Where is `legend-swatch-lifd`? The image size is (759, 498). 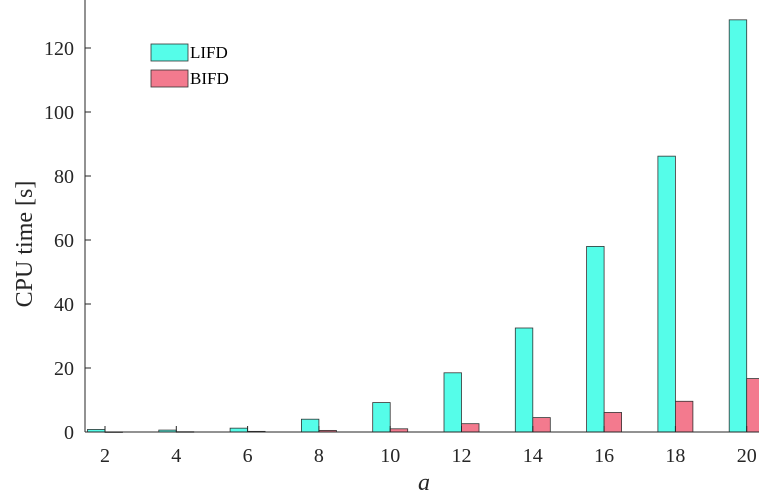
legend-swatch-lifd is located at coordinates (169, 52).